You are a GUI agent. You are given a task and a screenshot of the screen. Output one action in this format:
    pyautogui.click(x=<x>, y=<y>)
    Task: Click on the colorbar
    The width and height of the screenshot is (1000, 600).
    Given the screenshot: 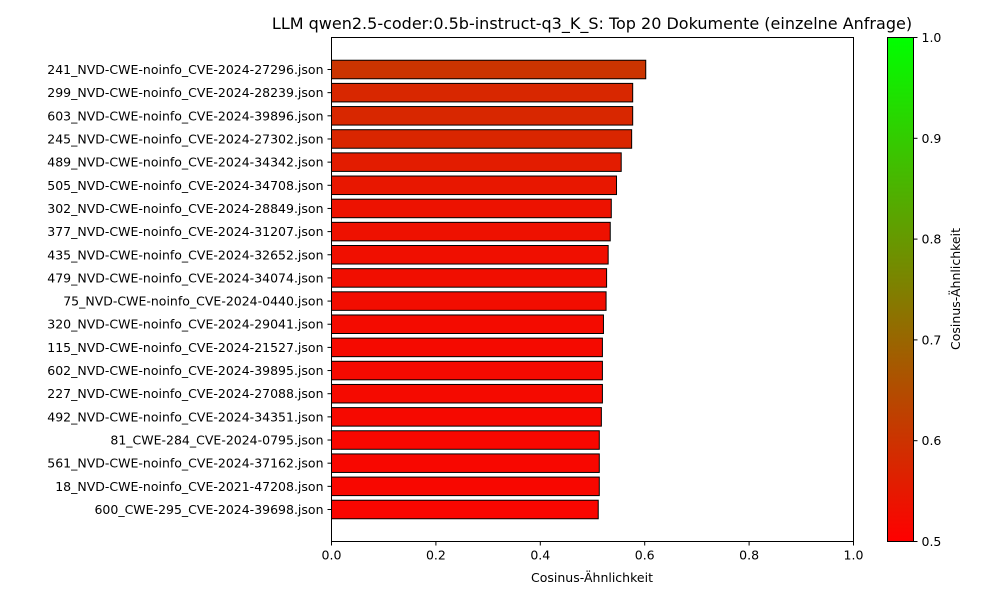 What is the action you would take?
    pyautogui.click(x=900, y=289)
    